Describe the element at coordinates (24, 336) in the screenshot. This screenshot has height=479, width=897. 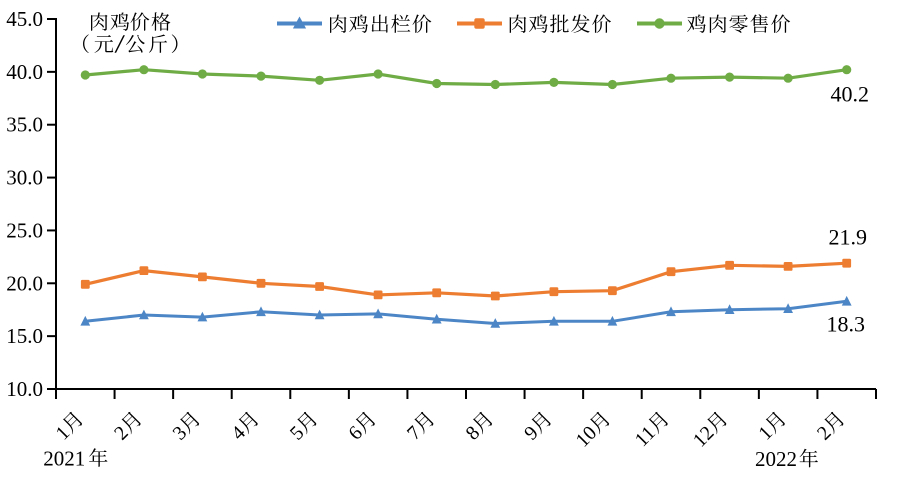
I see `svg-text: 15.0` at that location.